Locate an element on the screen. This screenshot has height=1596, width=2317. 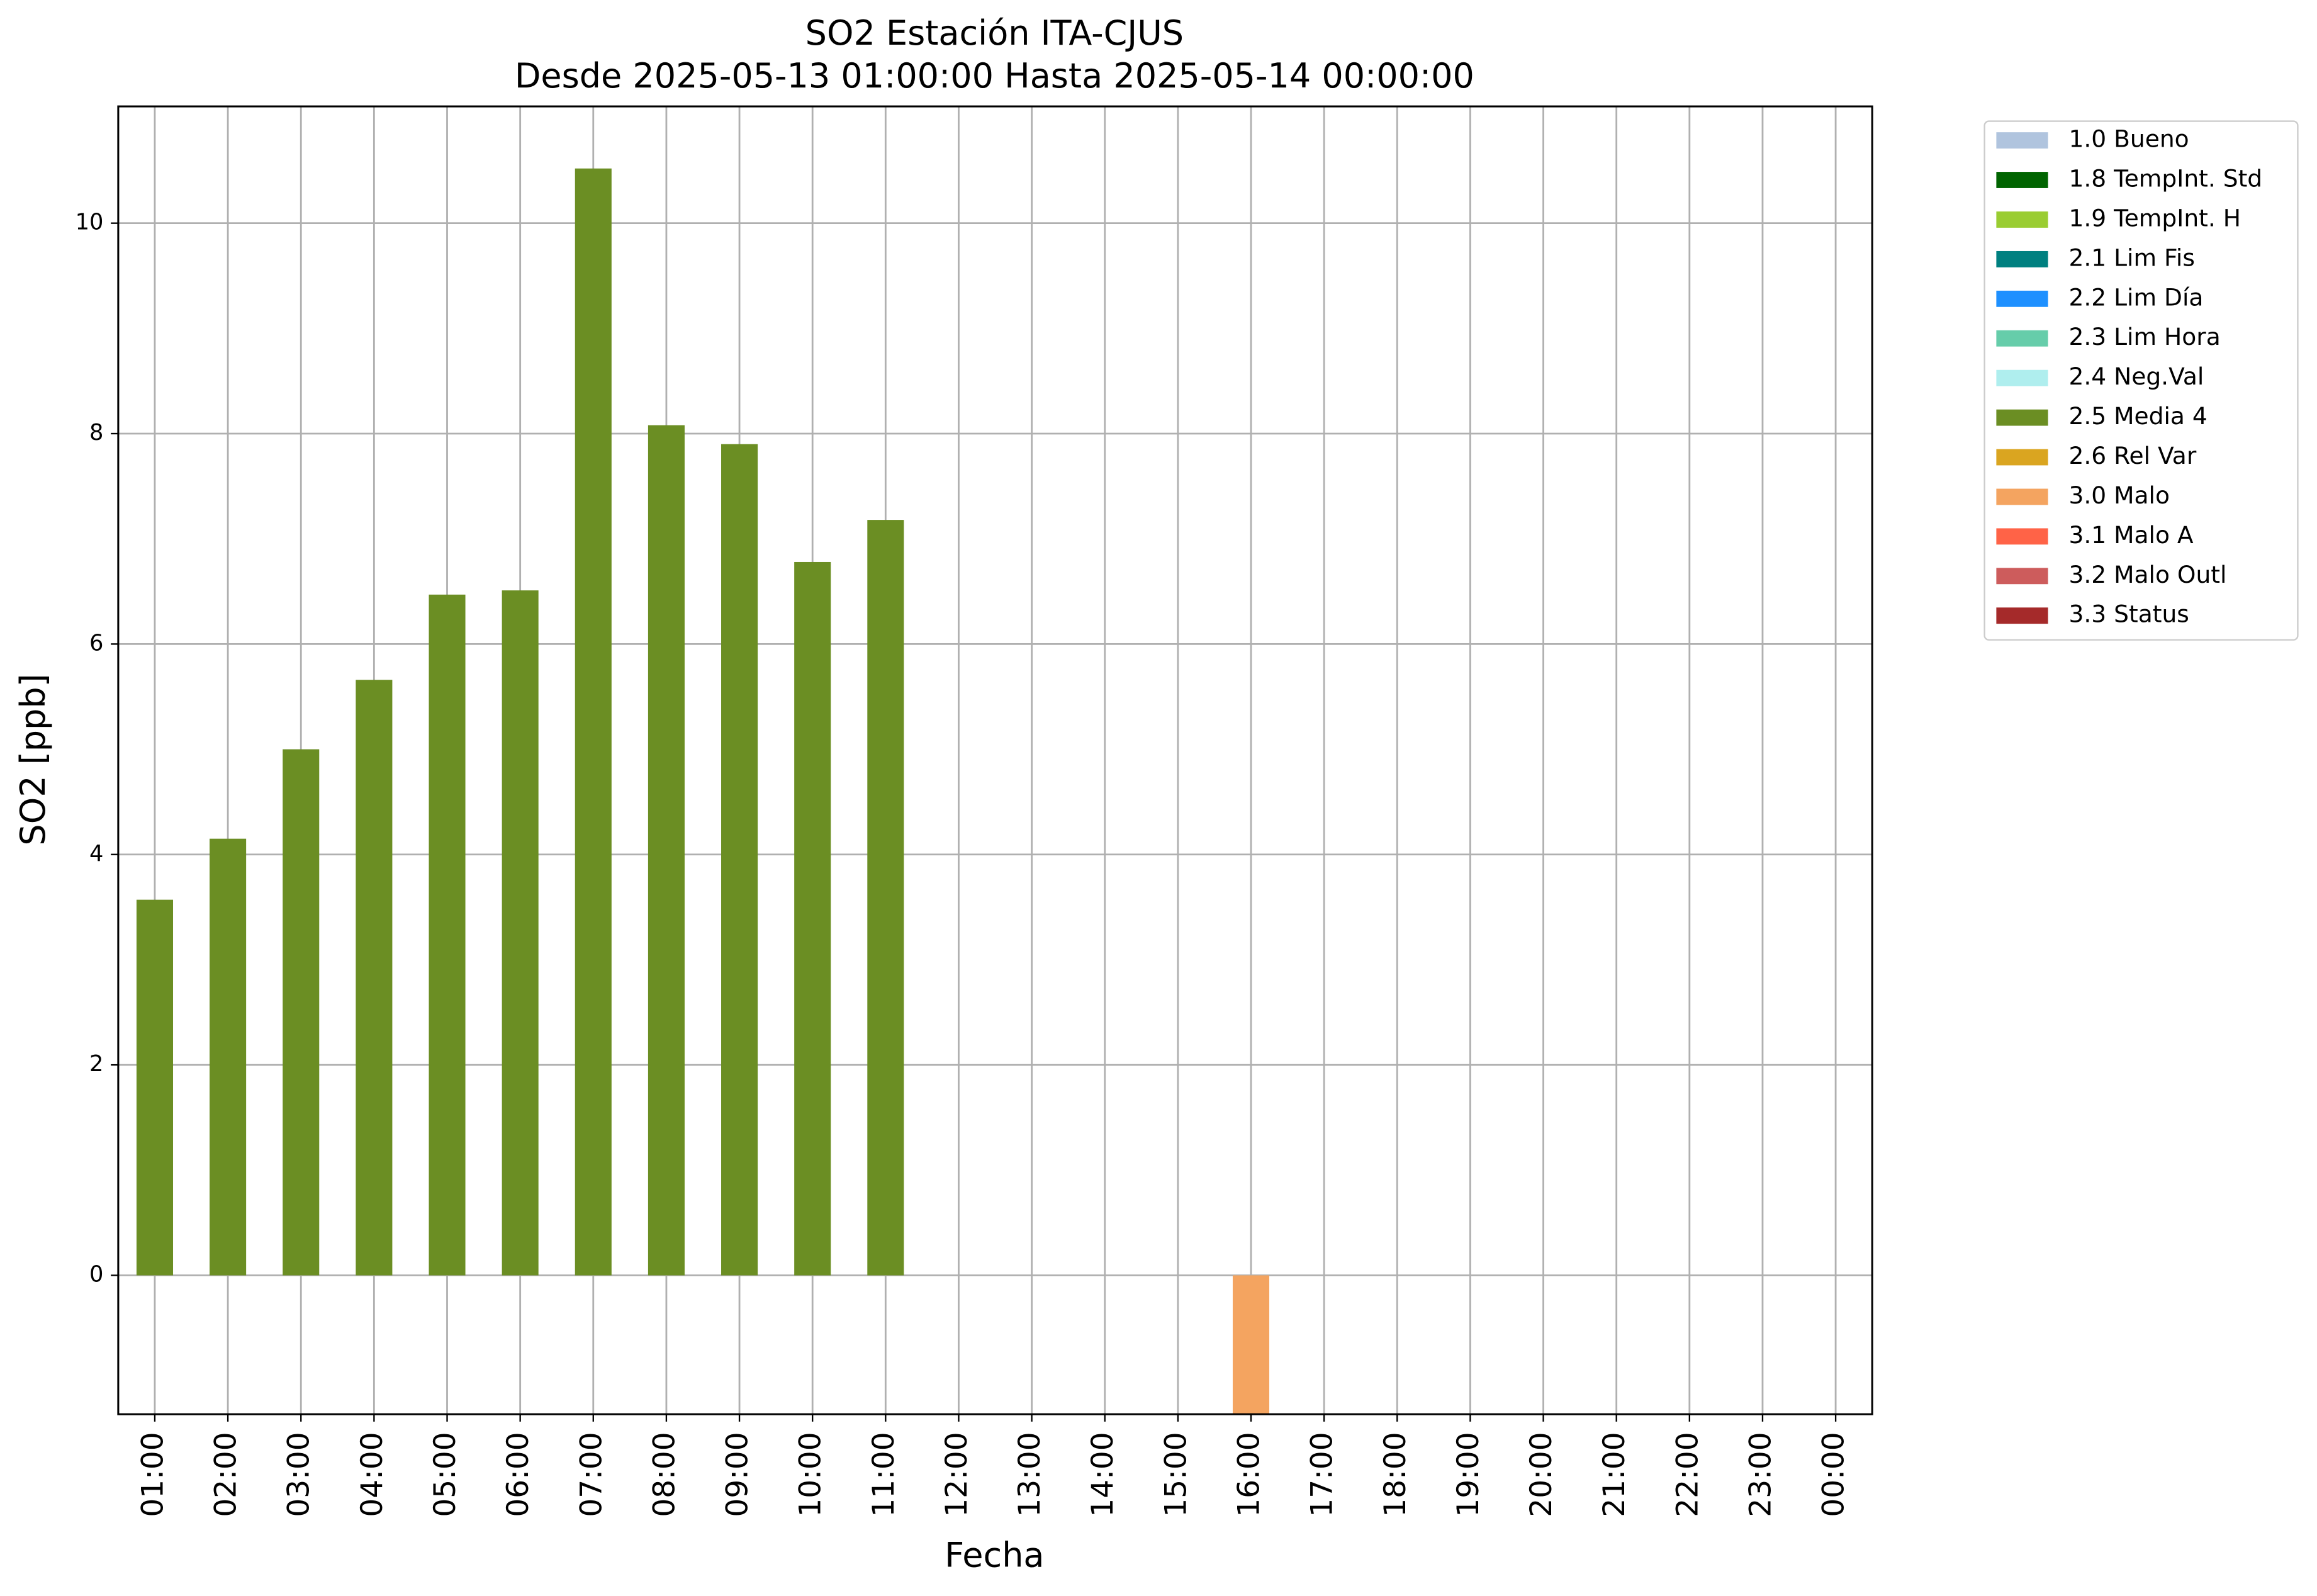
legend-label: 1.9 TempInt. H is located at coordinates (2154, 218).